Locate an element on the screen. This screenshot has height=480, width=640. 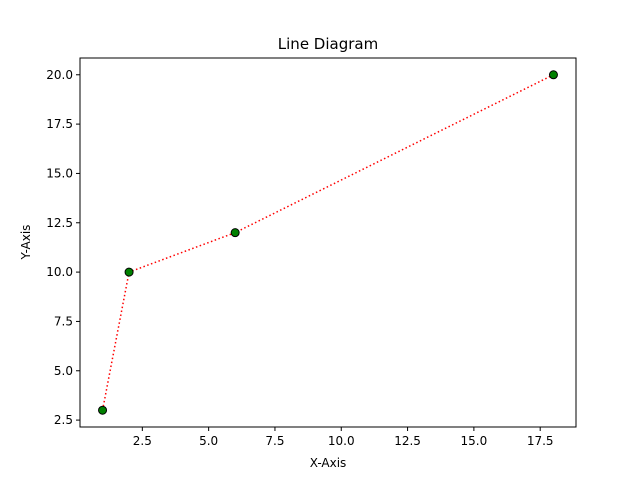
x-tick-label: 12.5 is located at coordinates (407, 441).